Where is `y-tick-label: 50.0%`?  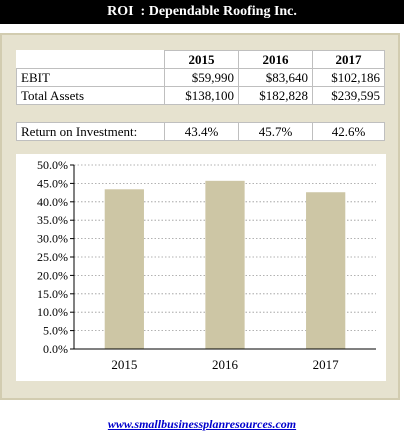
y-tick-label: 50.0% is located at coordinates (52, 165).